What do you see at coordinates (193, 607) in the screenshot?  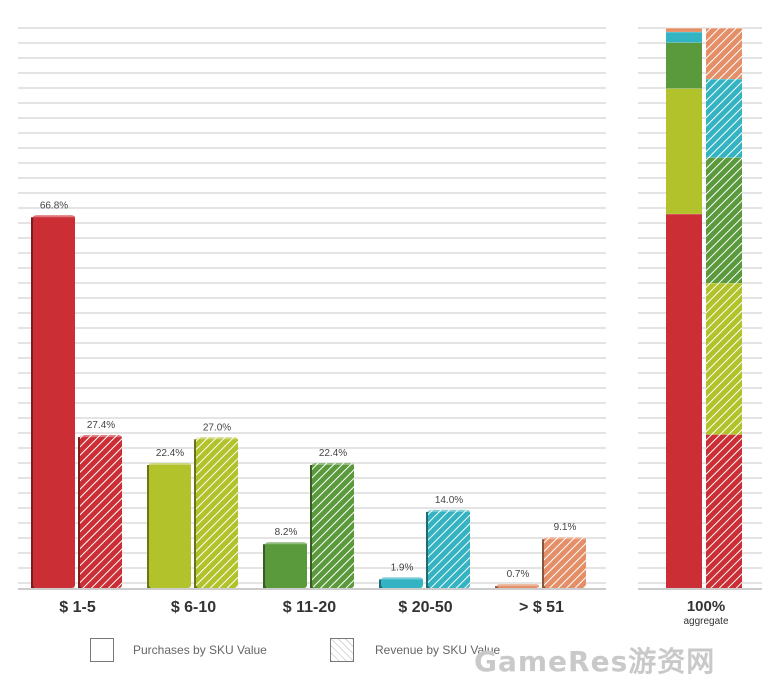 I see `category-label: $ 6-10` at bounding box center [193, 607].